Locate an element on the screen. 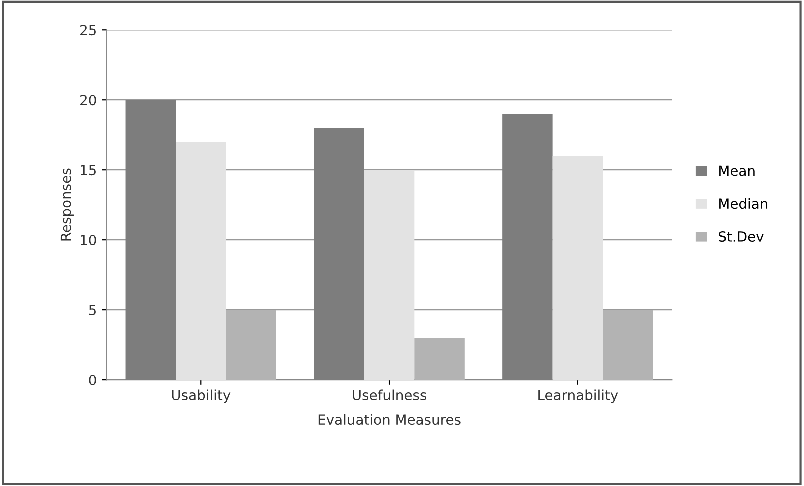 This screenshot has height=486, width=804. legend-label: Median is located at coordinates (744, 204).